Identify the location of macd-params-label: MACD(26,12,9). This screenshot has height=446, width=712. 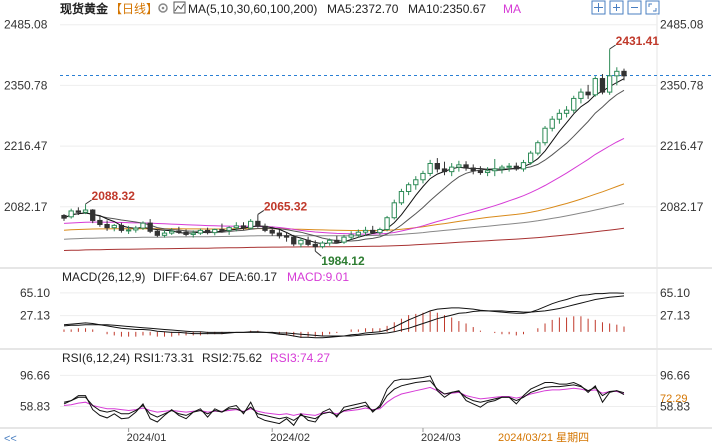
(103, 277).